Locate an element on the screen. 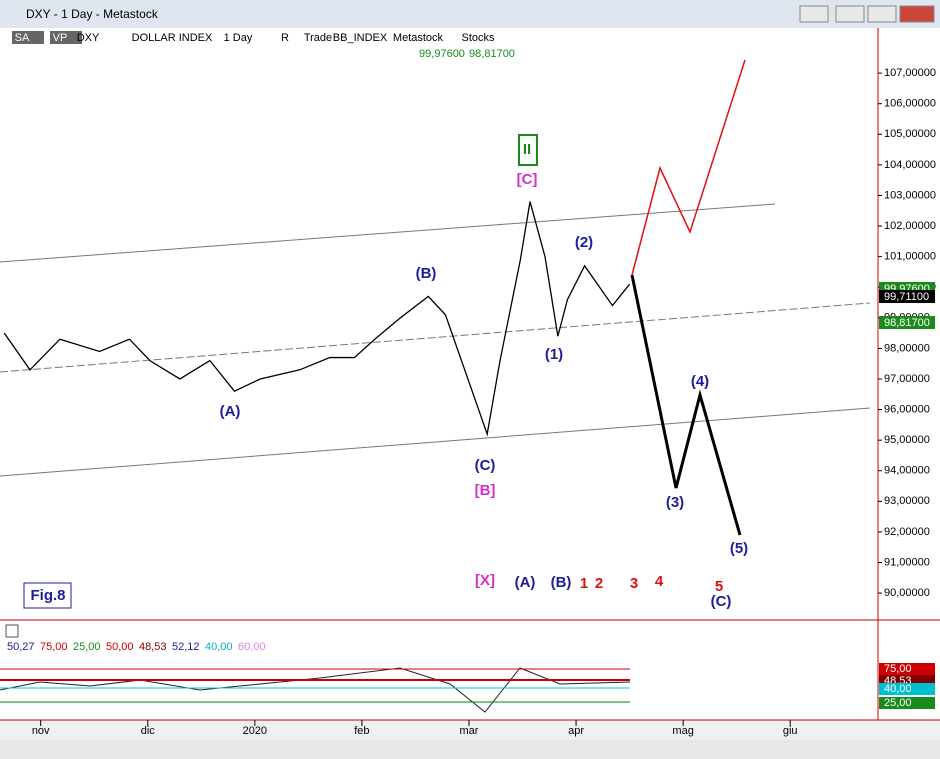  y-tick-label: 92,00000 is located at coordinates (907, 532).